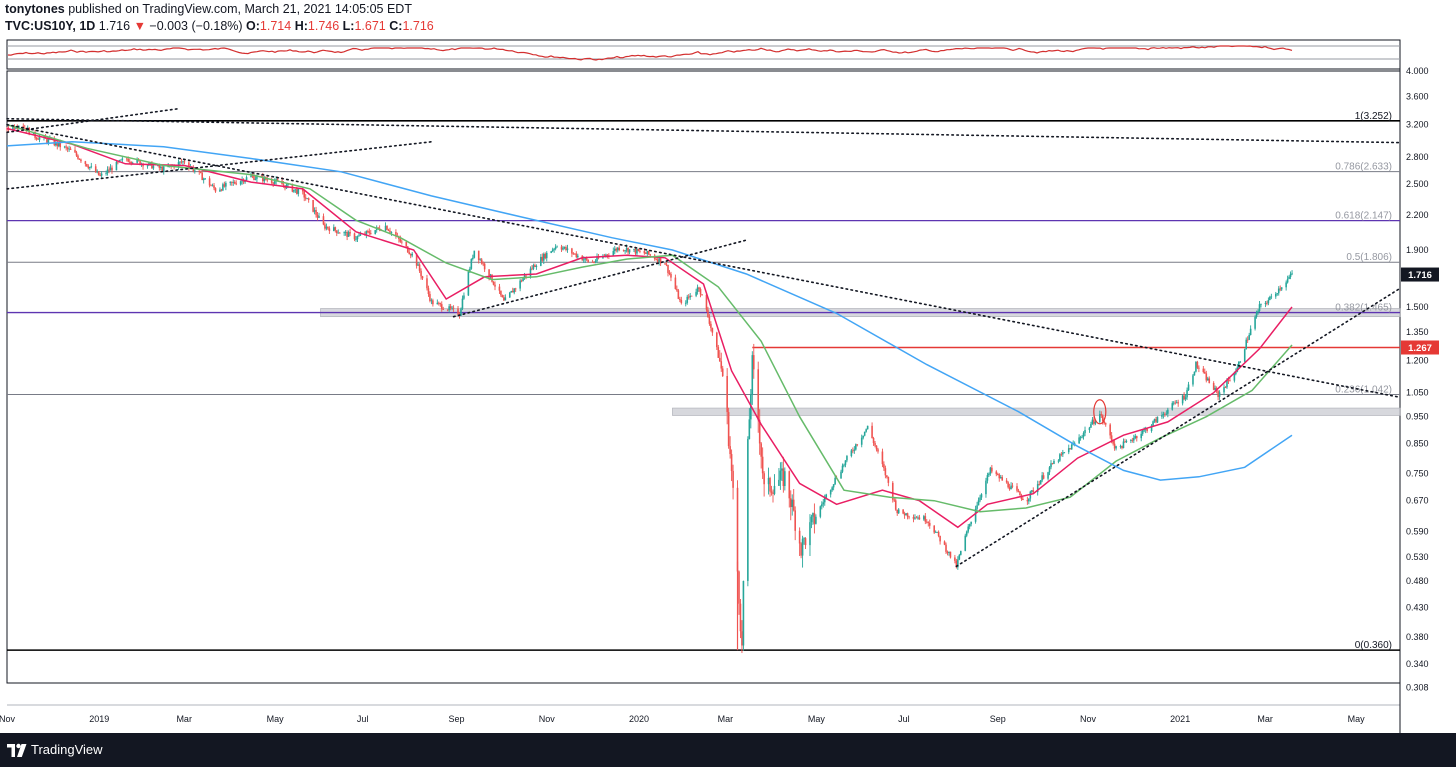 The image size is (1456, 767). I want to click on trendline, so click(1178, 427).